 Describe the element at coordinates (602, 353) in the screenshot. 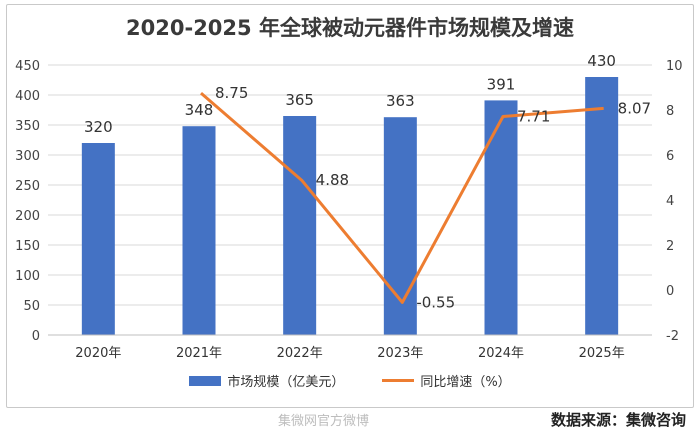

I see `x-tick-label: 2025年` at that location.